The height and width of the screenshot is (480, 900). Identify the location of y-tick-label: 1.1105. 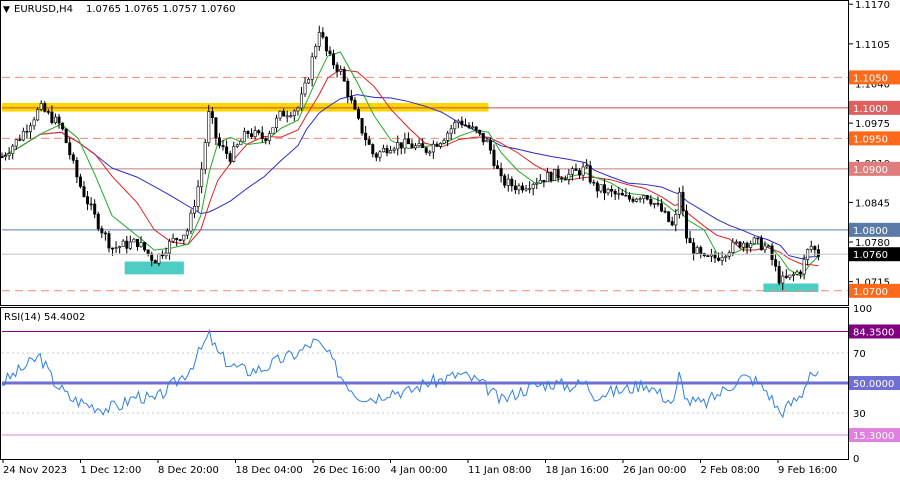
(872, 45).